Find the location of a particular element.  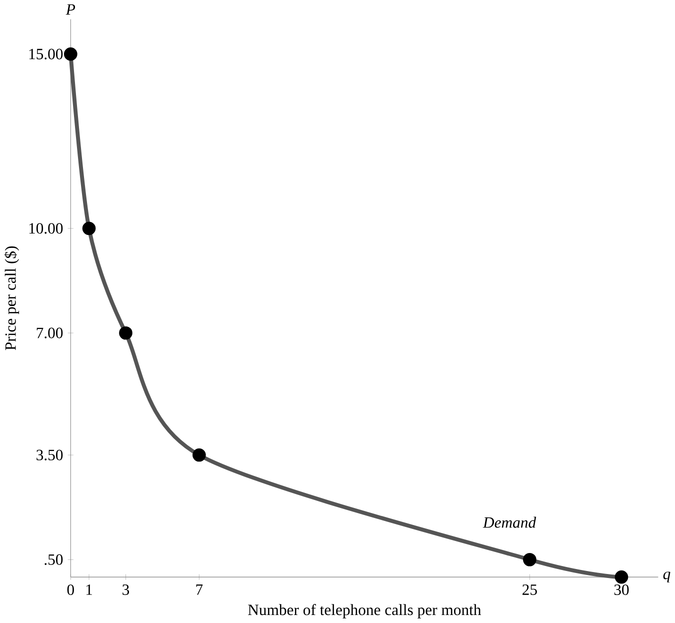

annotation: Demand is located at coordinates (509, 522).